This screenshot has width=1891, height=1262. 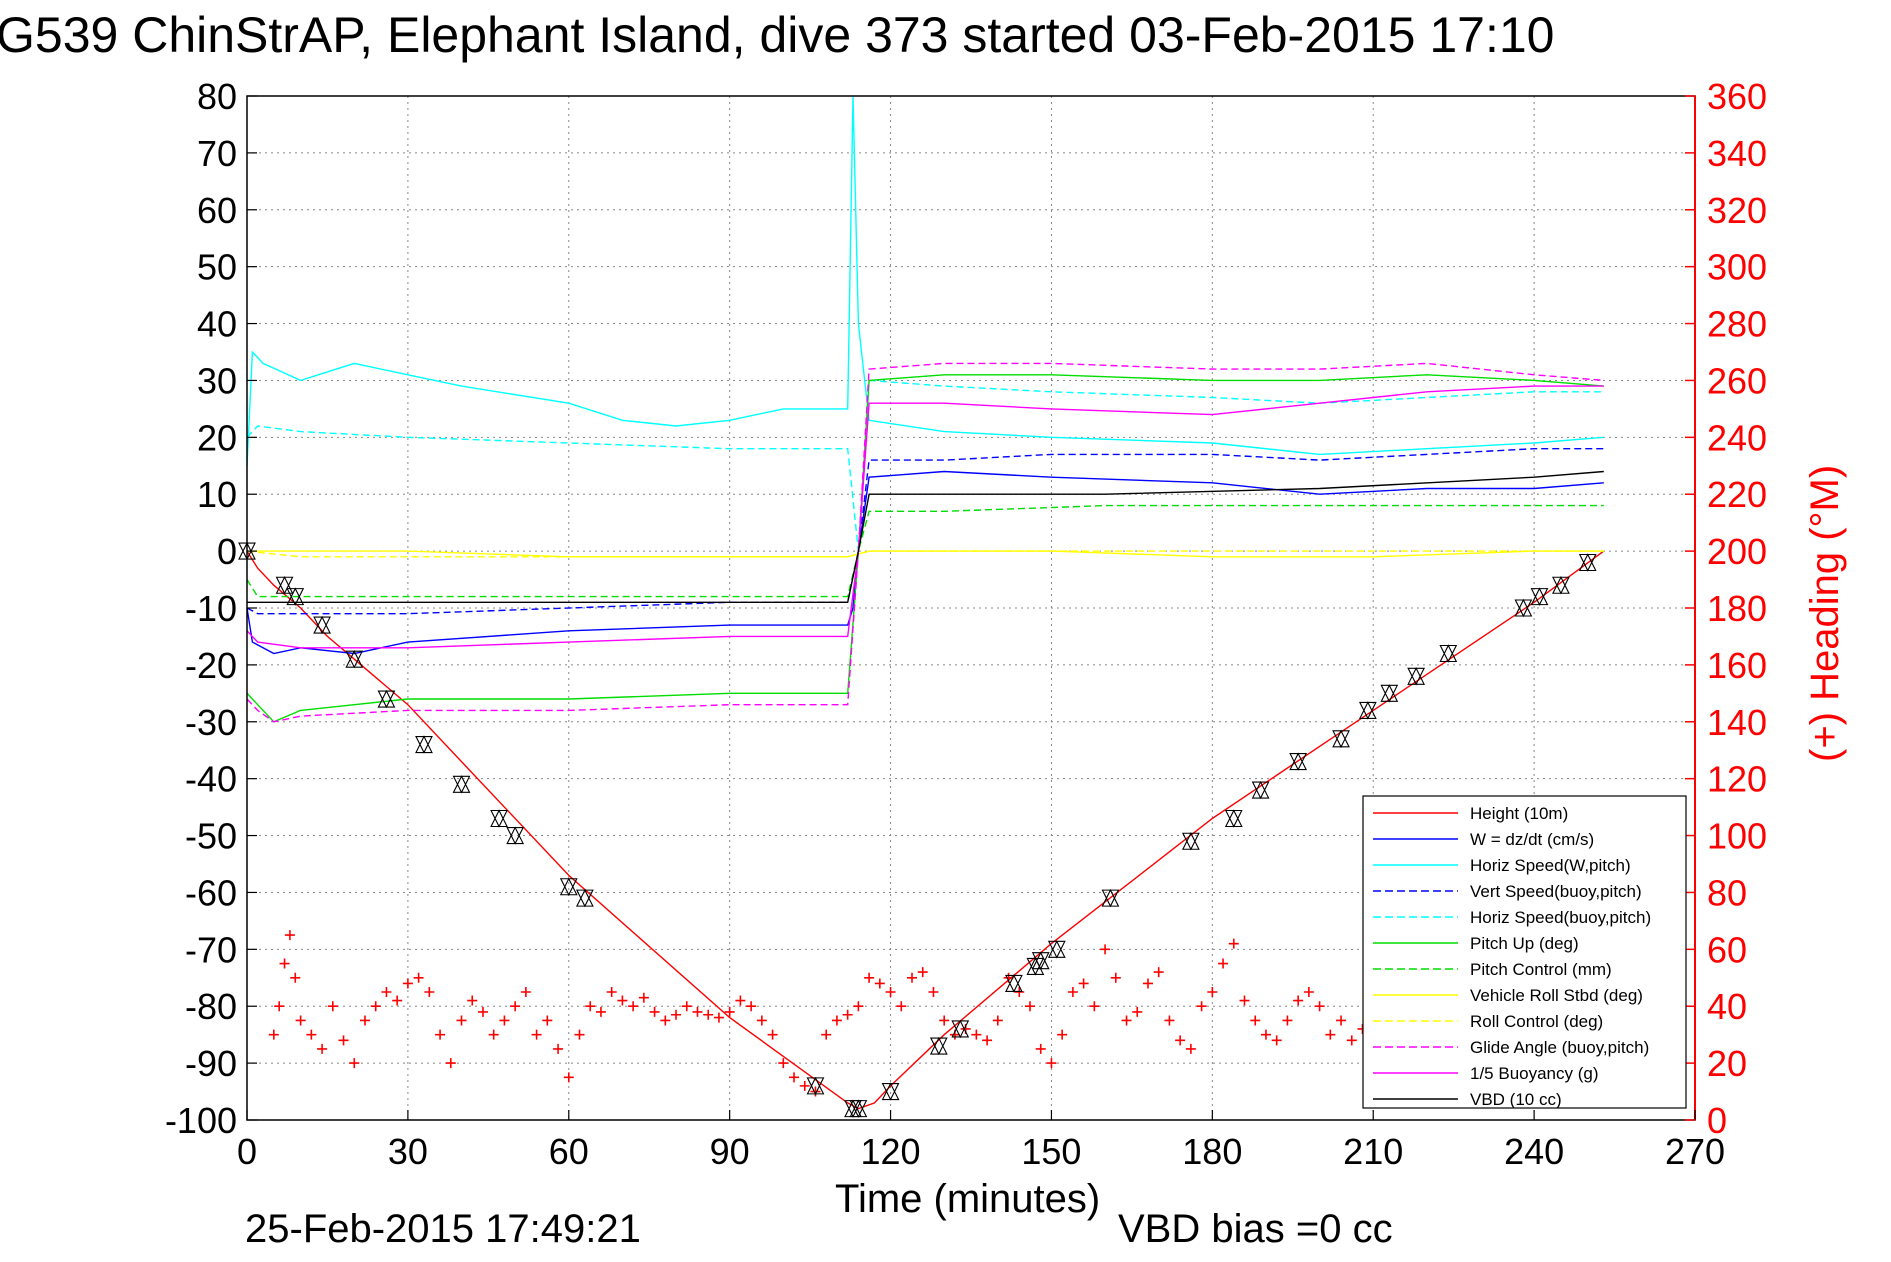 What do you see at coordinates (1559, 1047) in the screenshot?
I see `legend-label-glide-angle-buoy-pitch: Glide Angle (buoy,pitch)` at bounding box center [1559, 1047].